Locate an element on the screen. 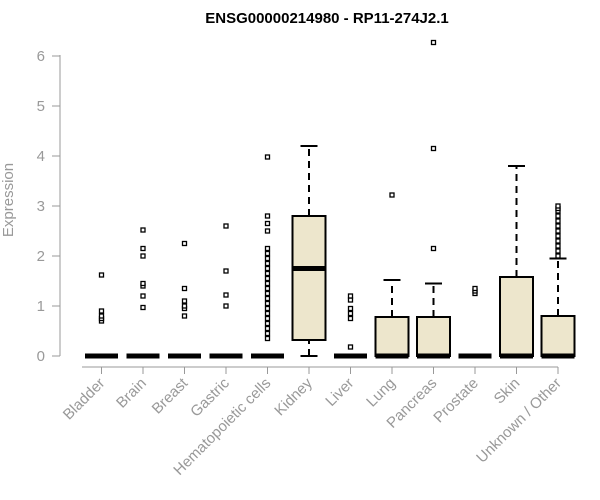 The image size is (600, 500). x-tick-label: Skin is located at coordinates (507, 391).